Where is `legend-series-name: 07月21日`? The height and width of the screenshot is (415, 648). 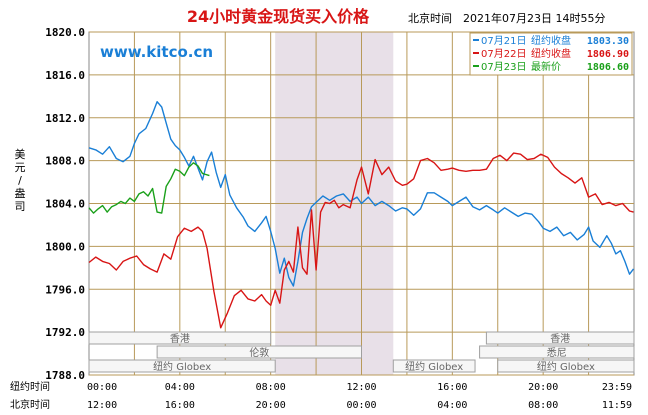
legend-series-name: 07月21日 is located at coordinates (503, 41).